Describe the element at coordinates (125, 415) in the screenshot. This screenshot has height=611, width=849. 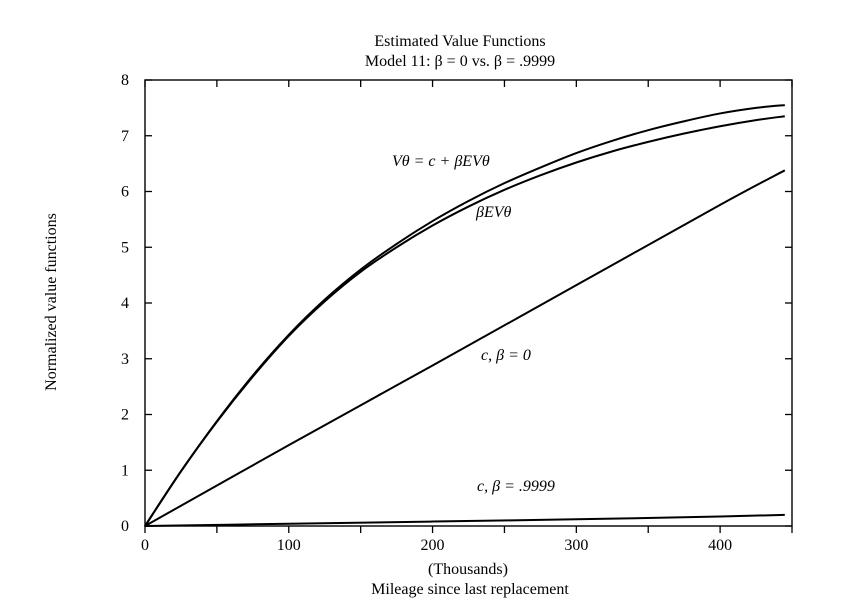
I see `y-tick-label: 2` at that location.